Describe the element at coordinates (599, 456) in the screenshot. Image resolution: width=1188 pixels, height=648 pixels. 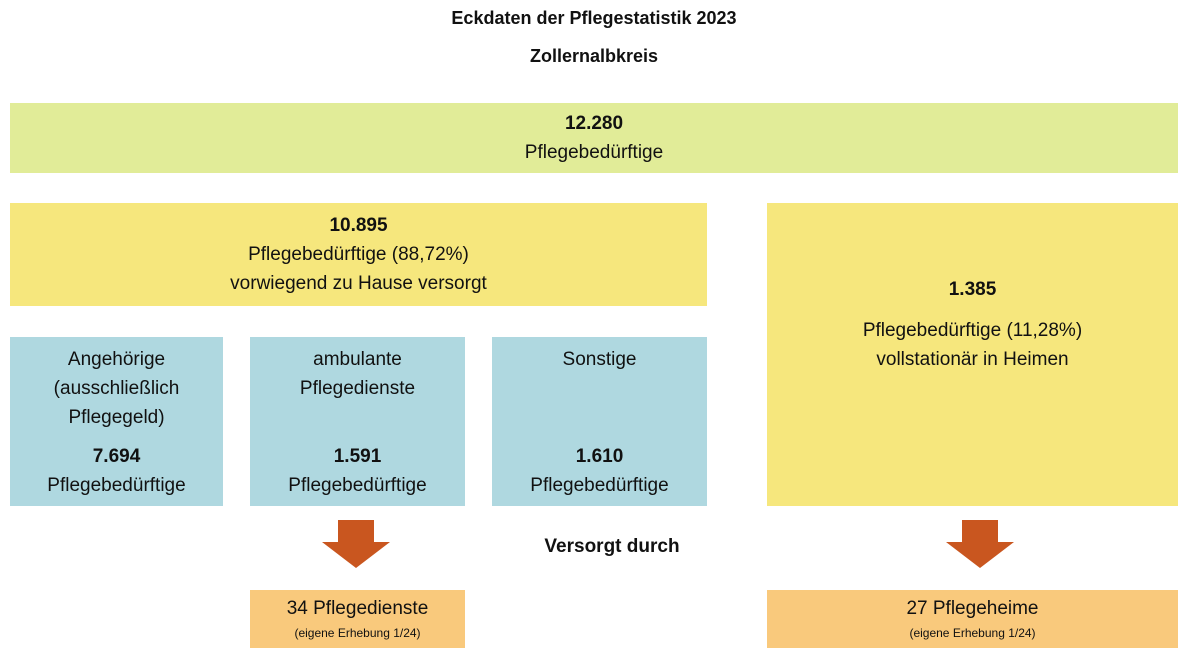
I see `type-value: 1.610` at that location.